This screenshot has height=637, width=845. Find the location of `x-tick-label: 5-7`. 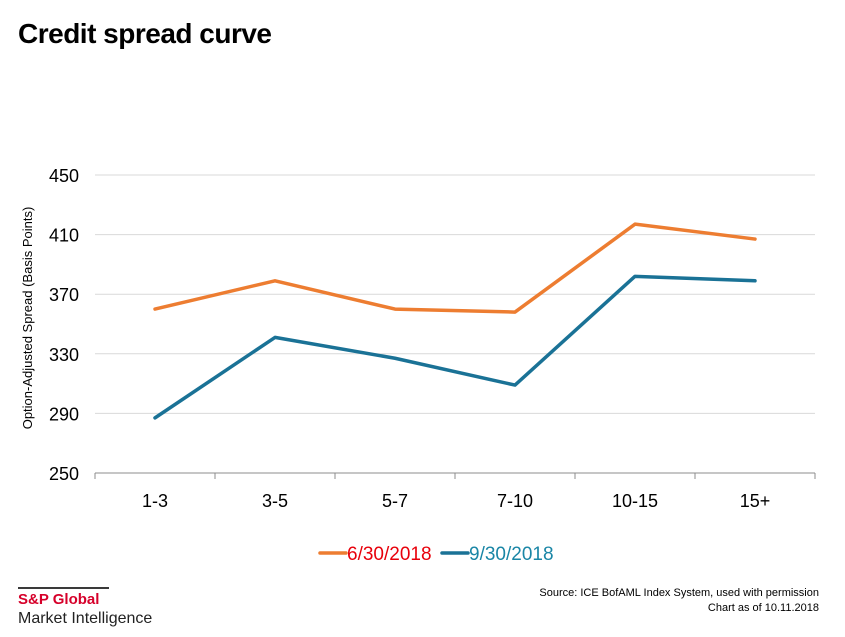

x-tick-label: 5-7 is located at coordinates (395, 501).